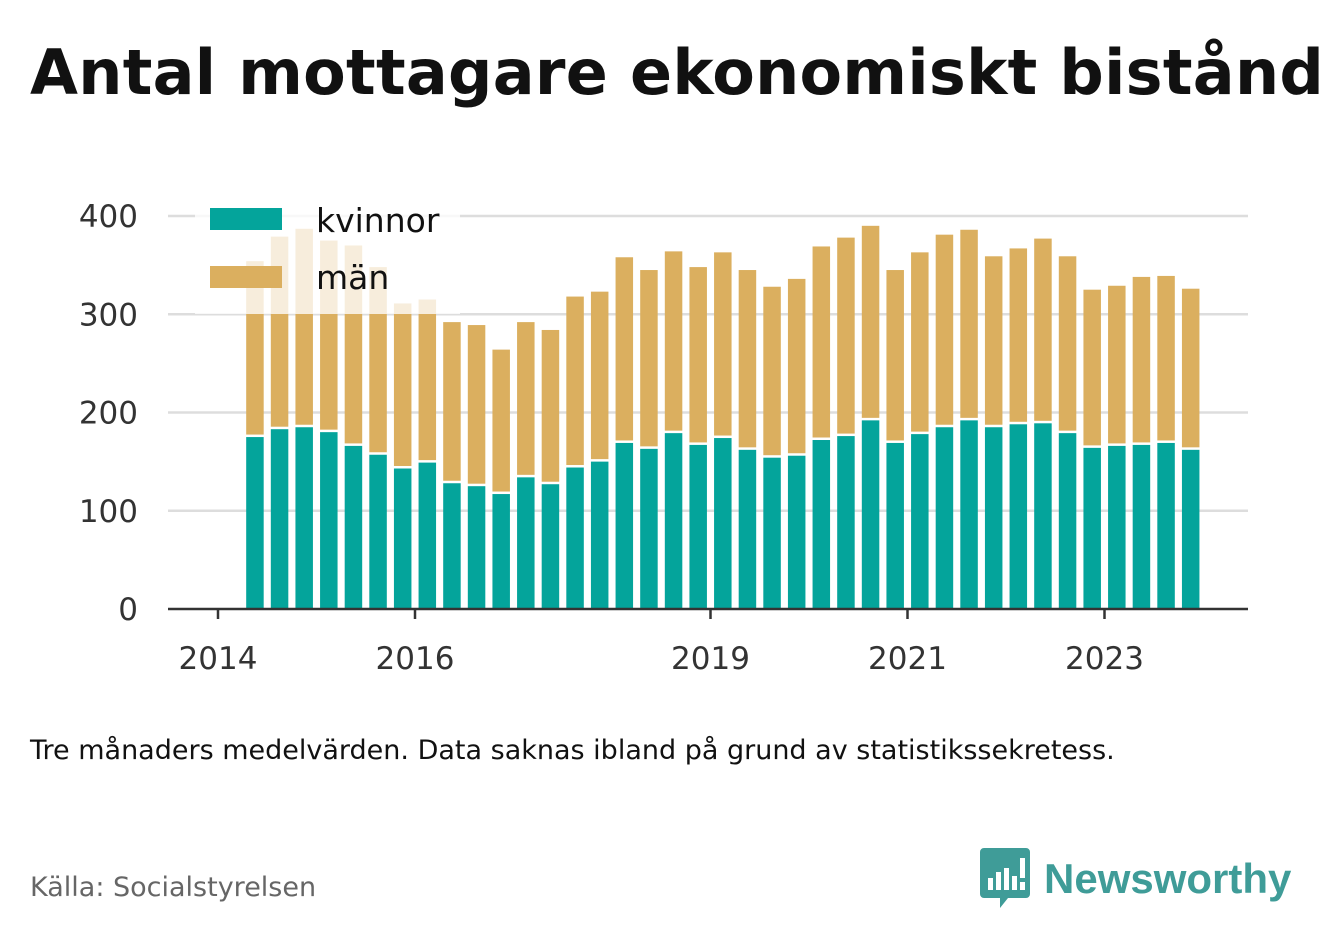 Image resolution: width=1322 pixels, height=939 pixels. What do you see at coordinates (1104, 659) in the screenshot?
I see `x-tick-label-2023: 2023` at bounding box center [1104, 659].